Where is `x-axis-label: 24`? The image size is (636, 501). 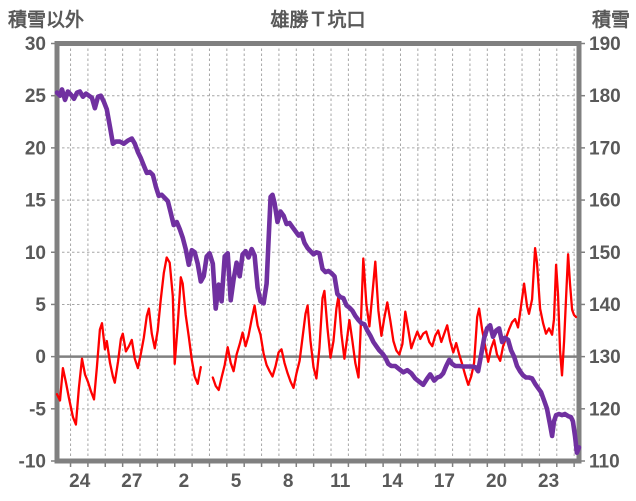
x-axis-label: 24 is located at coordinates (80, 481).